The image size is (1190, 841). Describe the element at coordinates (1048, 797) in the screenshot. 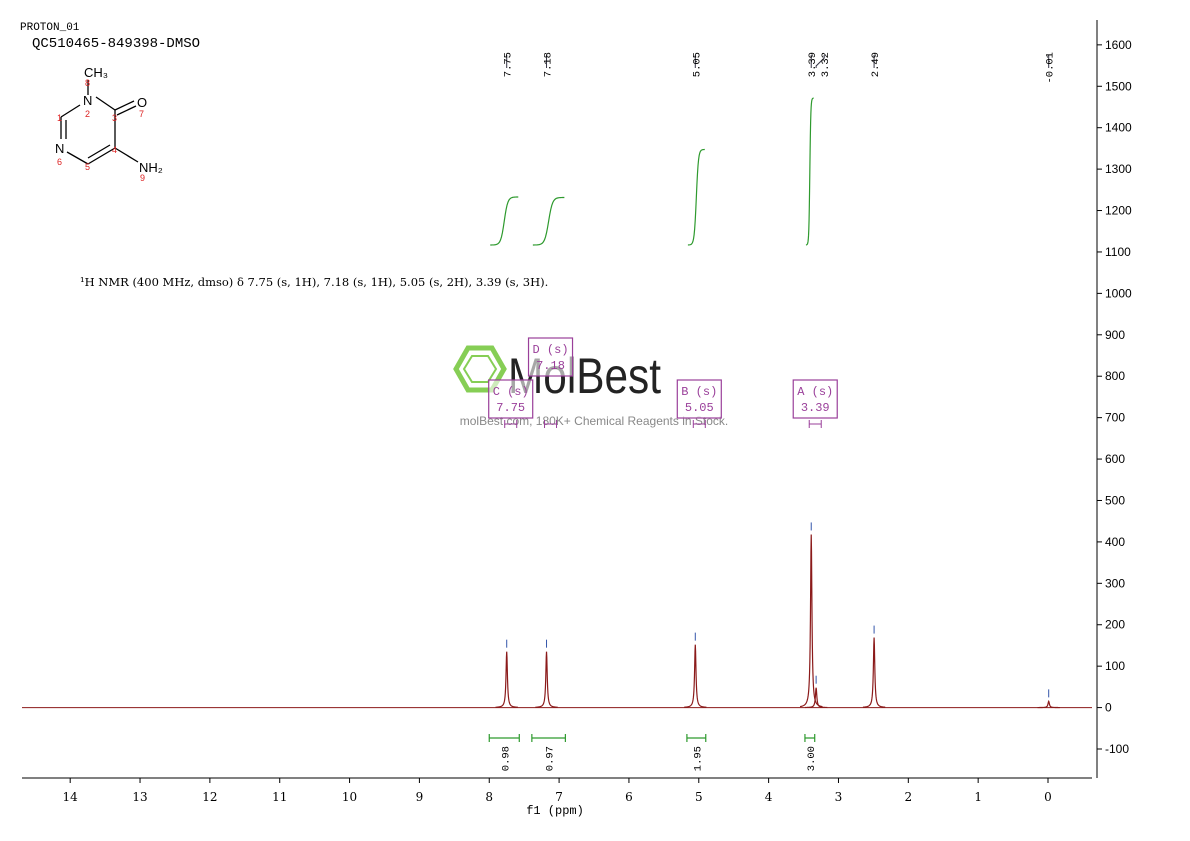

I see `x-tick-label: 0` at that location.